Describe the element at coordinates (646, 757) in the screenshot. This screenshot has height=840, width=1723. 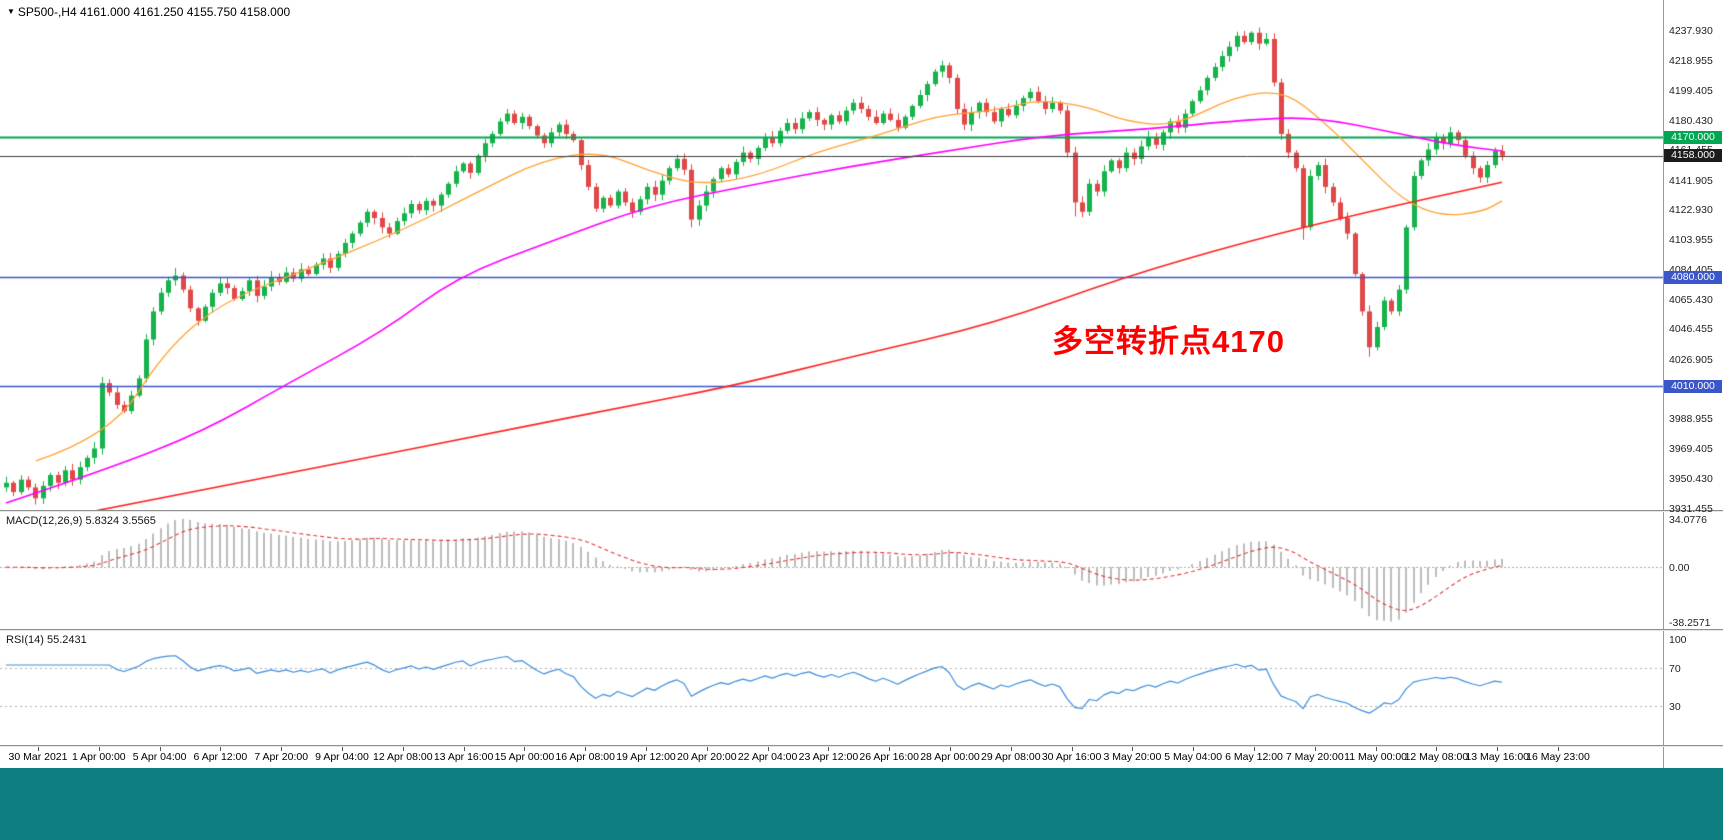
I see `time-axis-label: 19 Apr 12:00` at that location.